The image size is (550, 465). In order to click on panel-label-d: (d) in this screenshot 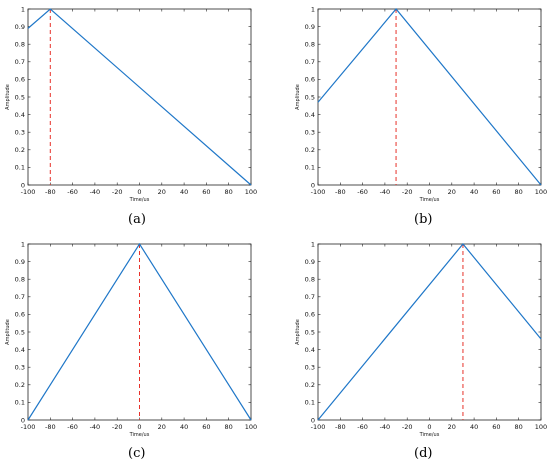, I will do `click(423, 453)`.